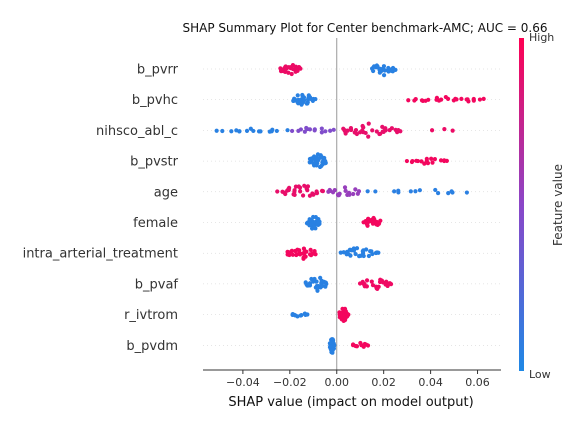 The image size is (587, 429). What do you see at coordinates (100, 254) in the screenshot?
I see `feature-label-intra_arterial_treatment: intra_arterial_treatment` at bounding box center [100, 254].